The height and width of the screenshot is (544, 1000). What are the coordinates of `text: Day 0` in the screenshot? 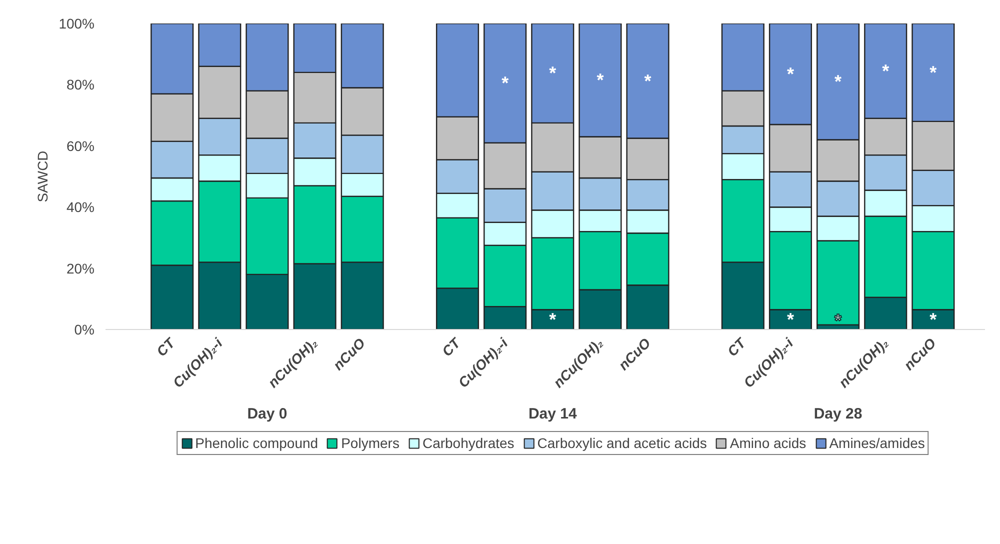 It's located at (267, 414).